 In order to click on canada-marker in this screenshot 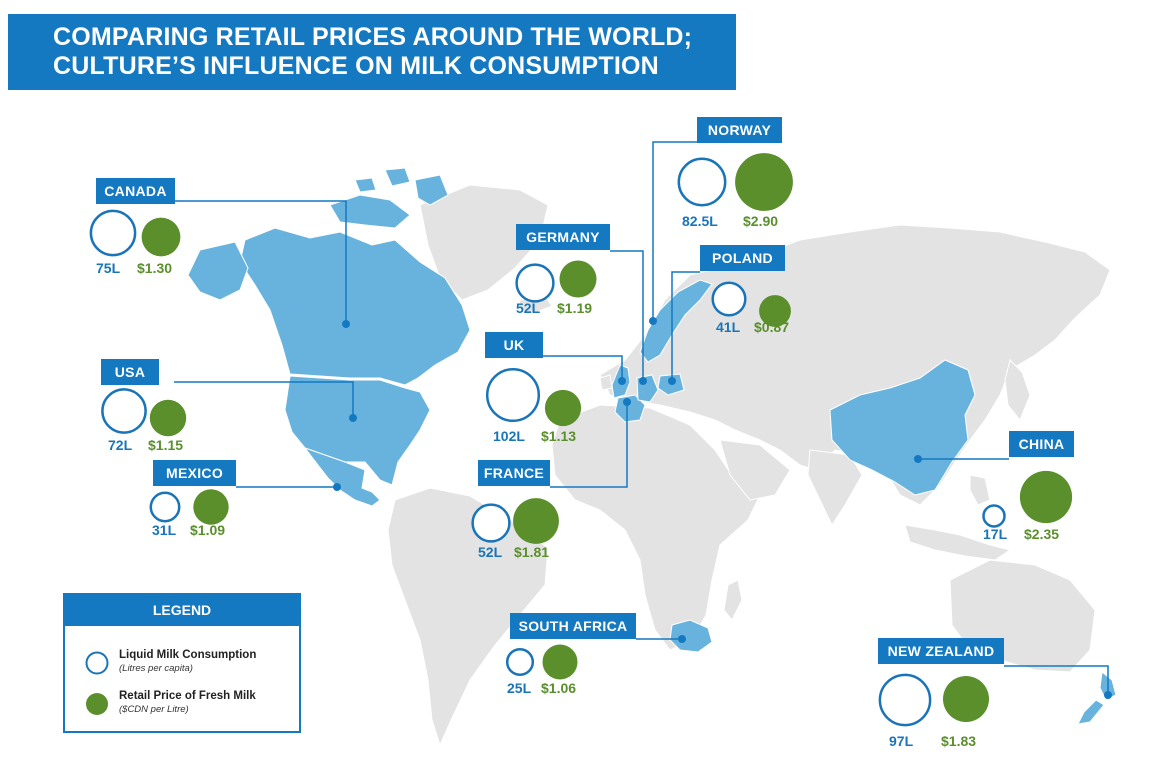, I will do `click(346, 324)`.